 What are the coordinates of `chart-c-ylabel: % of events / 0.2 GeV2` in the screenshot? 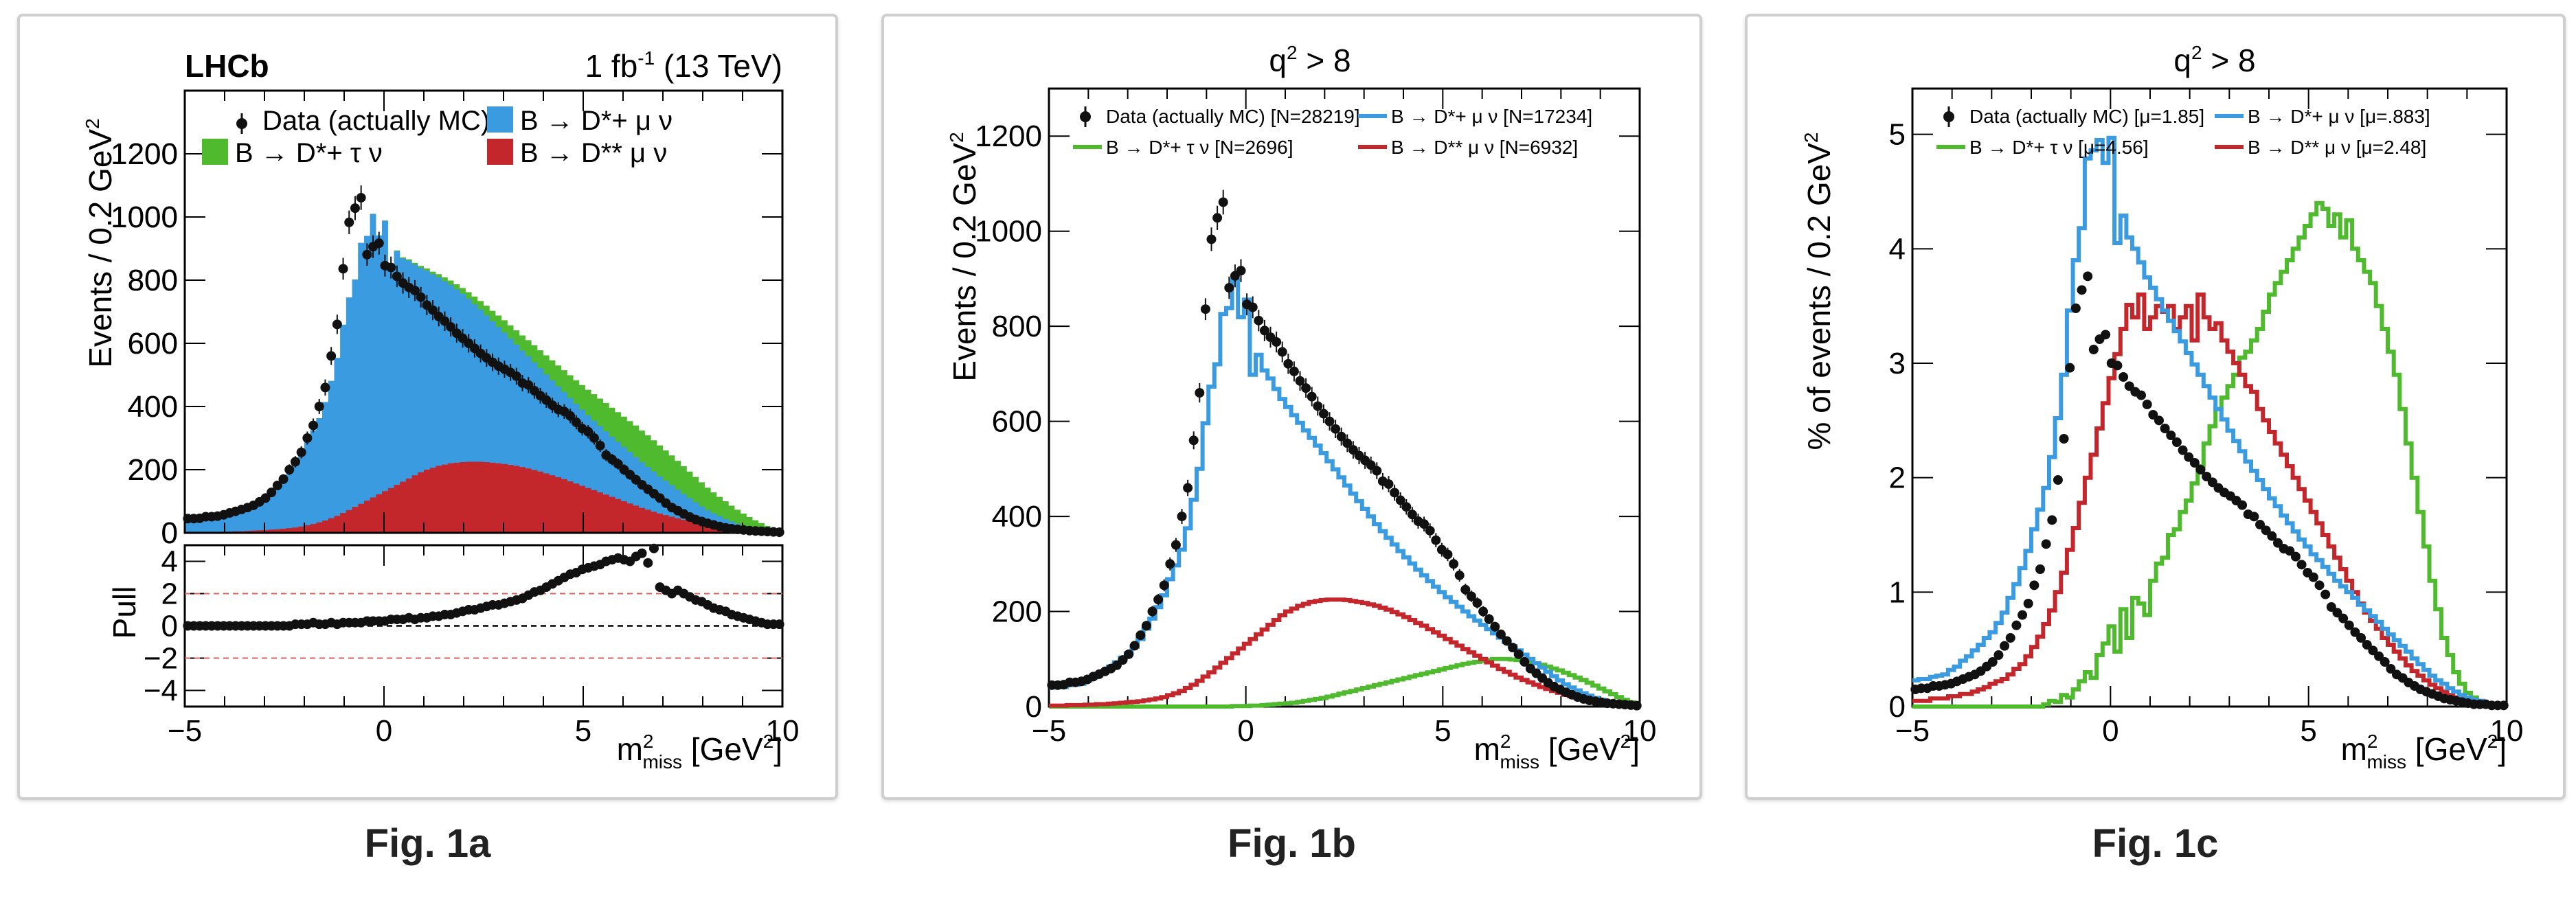 It's located at (1818, 291).